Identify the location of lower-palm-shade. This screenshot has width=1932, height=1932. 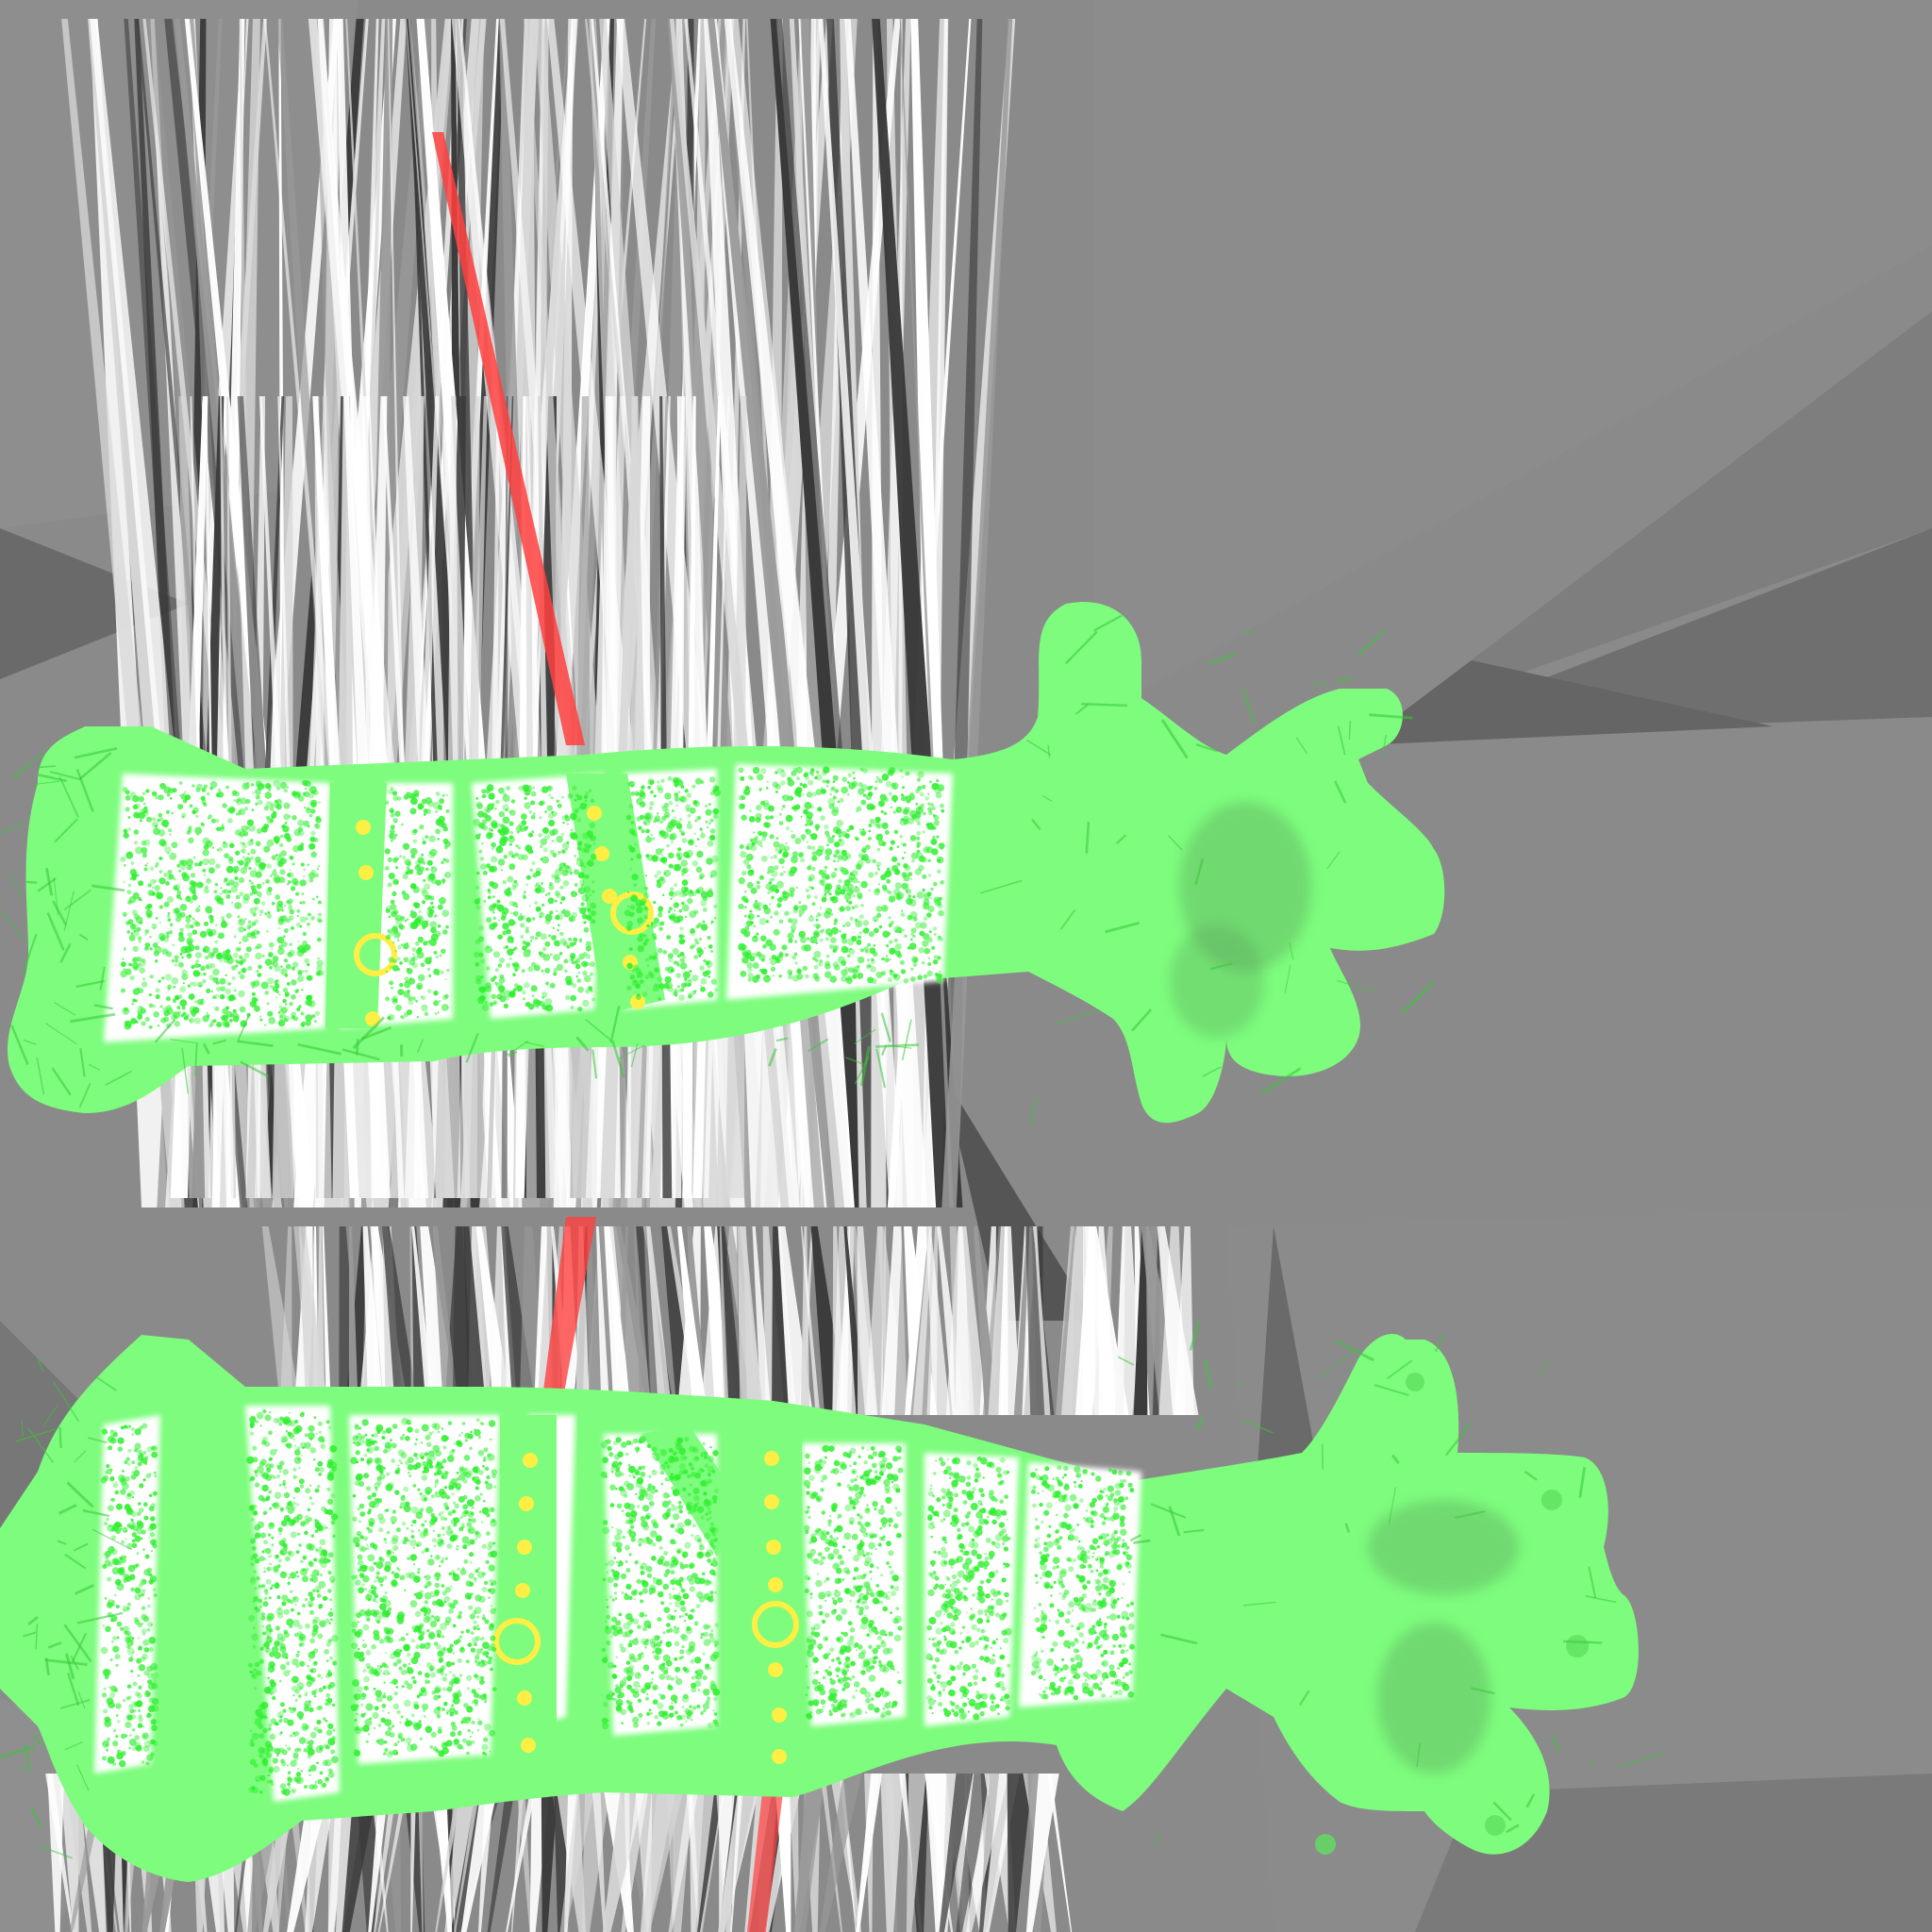
(1444, 1547).